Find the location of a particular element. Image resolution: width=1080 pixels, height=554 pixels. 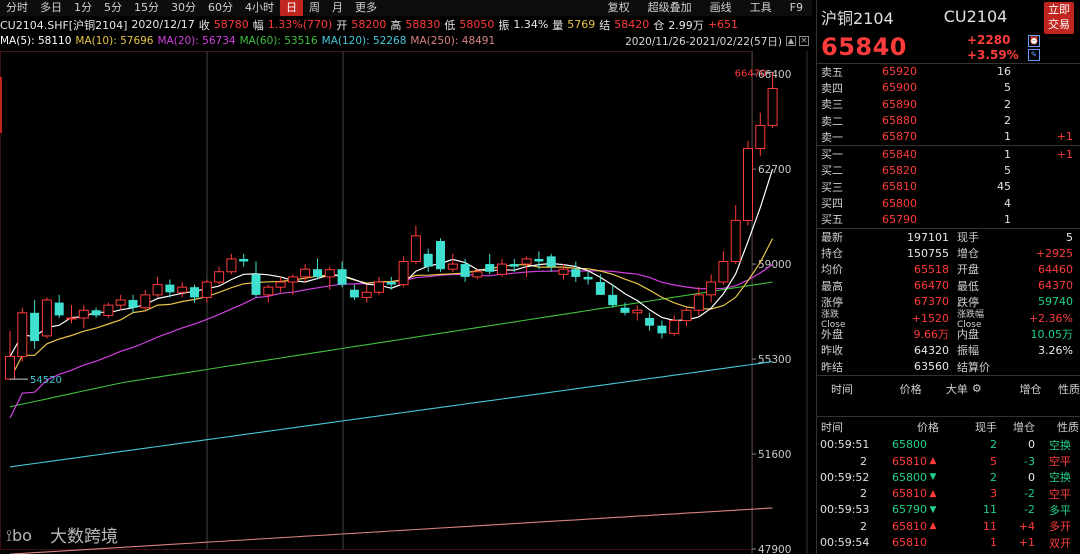

tab-7: 4小时 is located at coordinates (259, 7).